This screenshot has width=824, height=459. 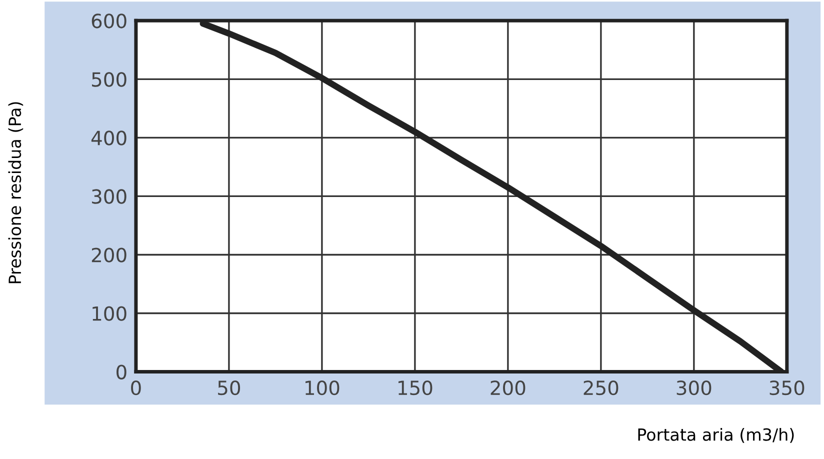 I want to click on y-tick-label: 500, so click(x=109, y=79).